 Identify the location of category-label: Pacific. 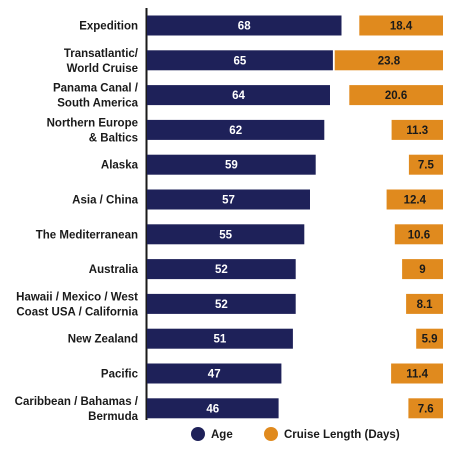
(120, 375).